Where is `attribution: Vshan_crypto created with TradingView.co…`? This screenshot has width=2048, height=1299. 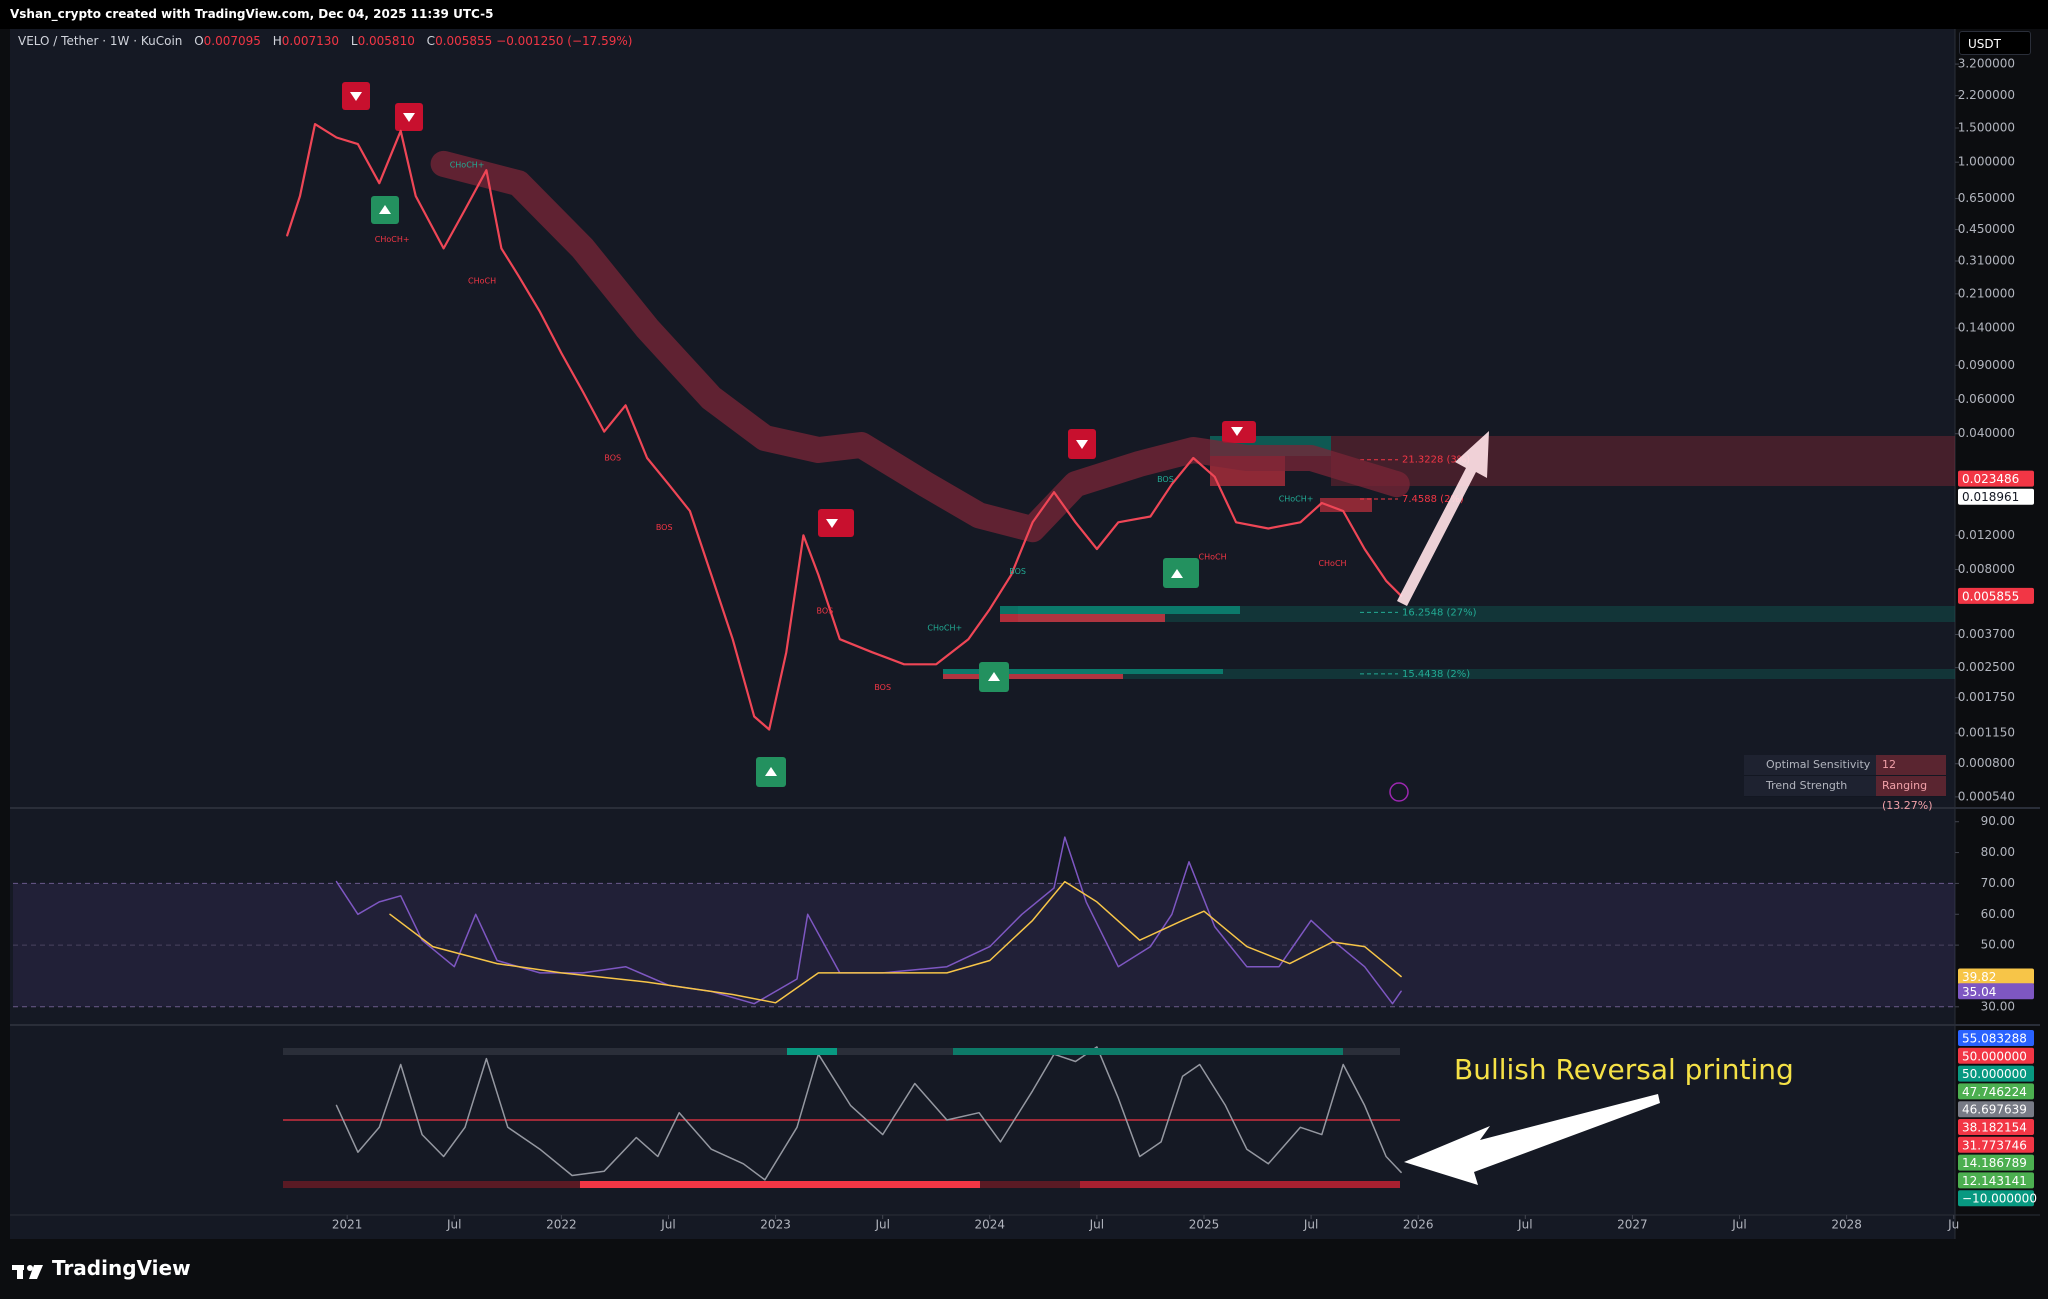
attribution: Vshan_crypto created with TradingView.co… is located at coordinates (252, 14).